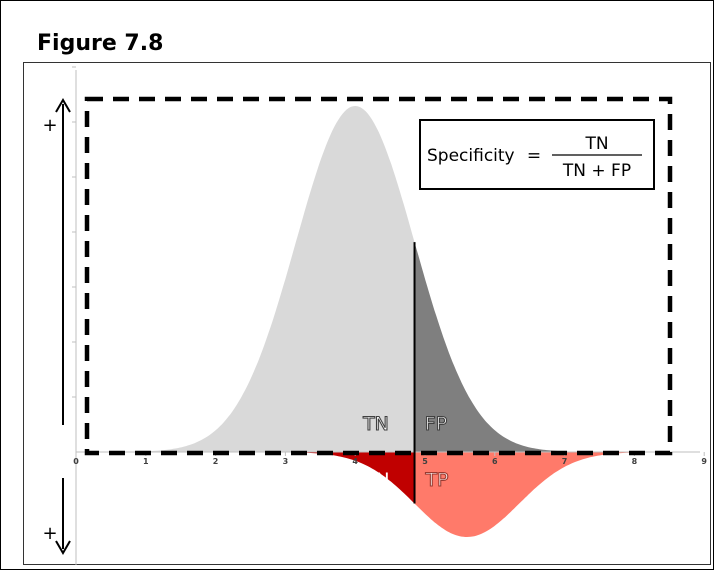  Describe the element at coordinates (286, 461) in the screenshot. I see `x-tick-label: 3` at that location.